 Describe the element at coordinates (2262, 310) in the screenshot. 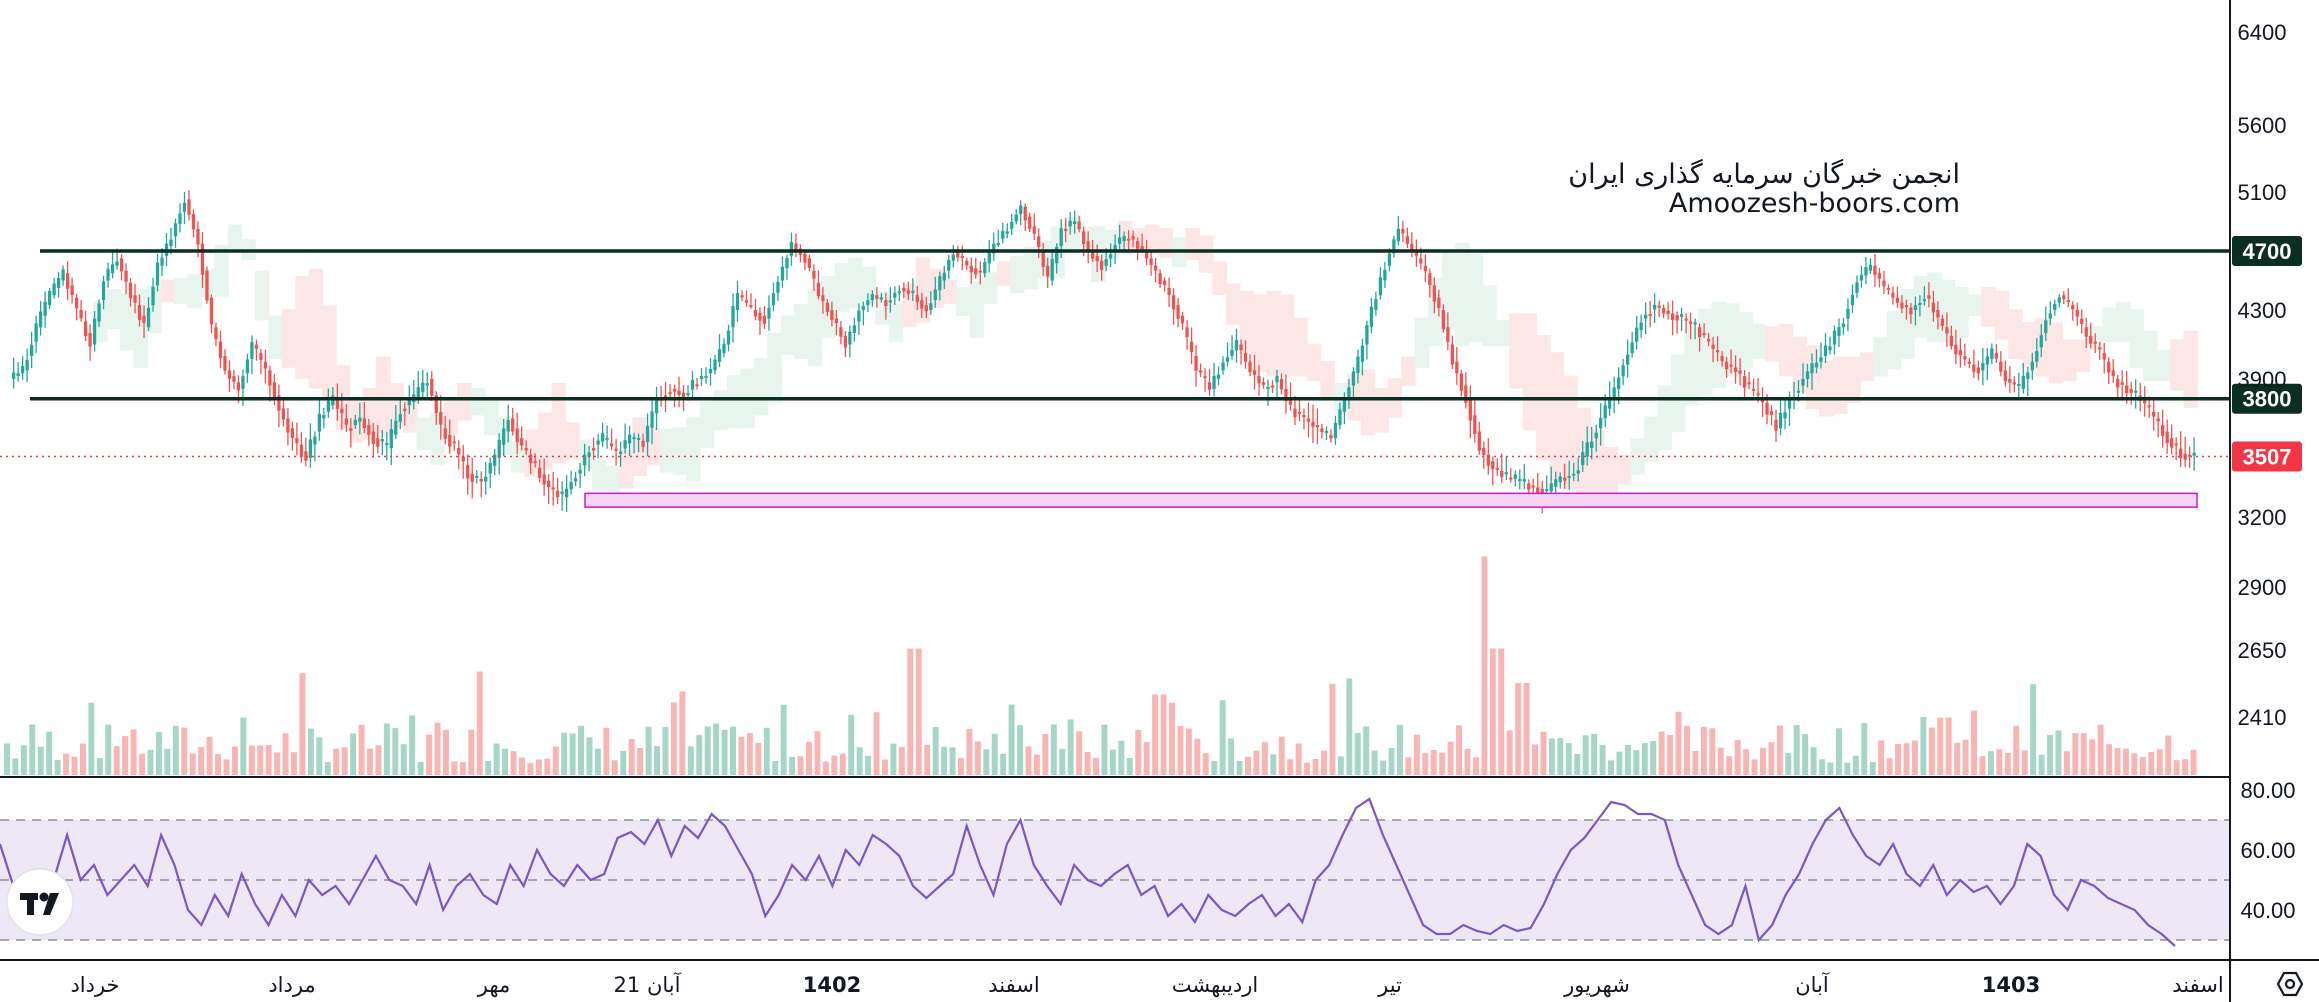

I see `price-tick-4300: 4300` at that location.